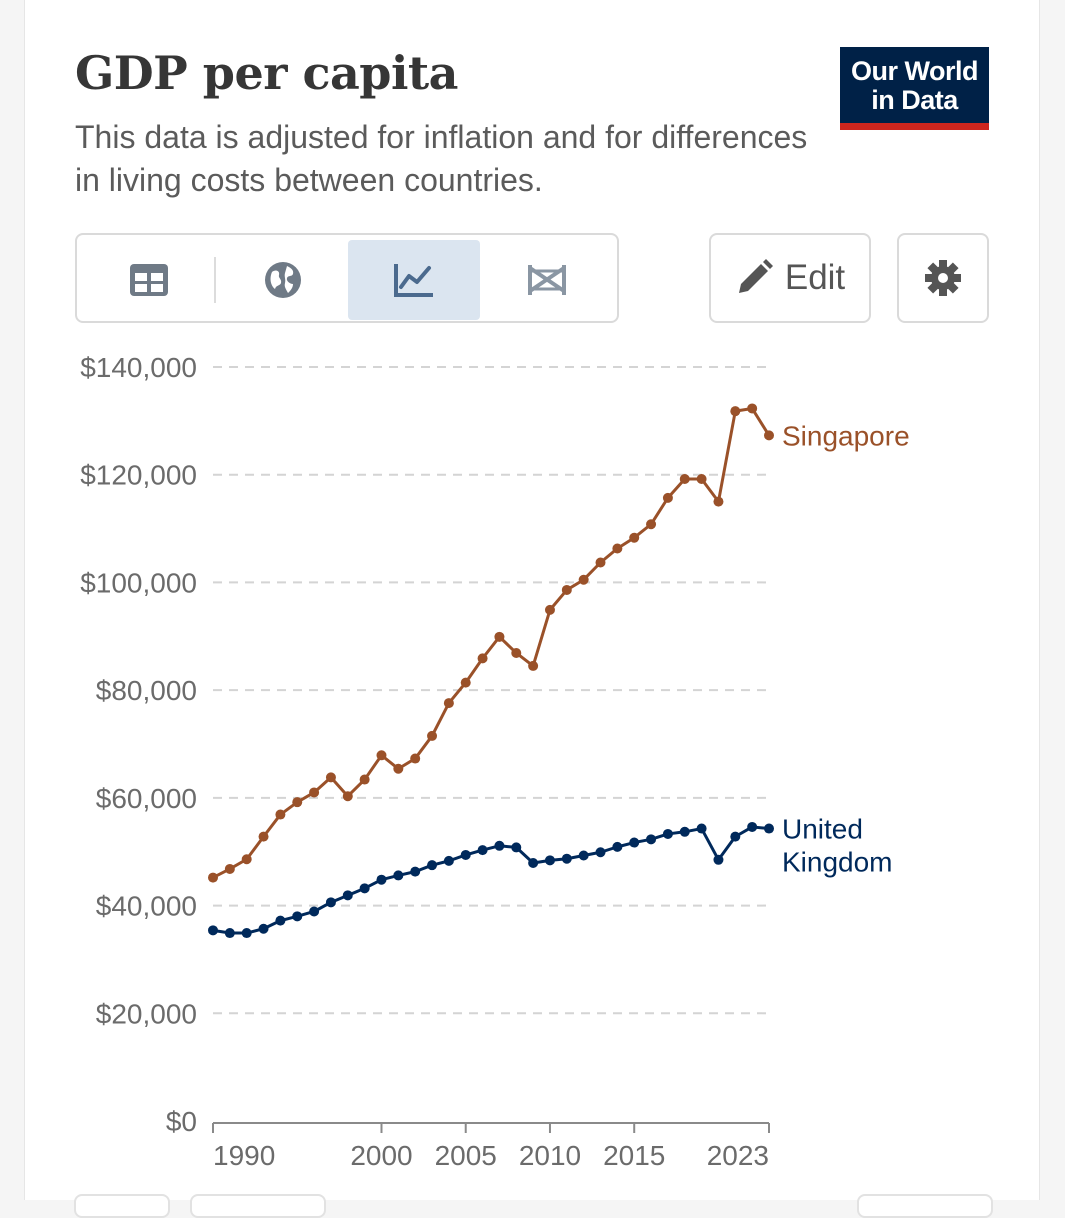 This screenshot has width=1065, height=1218. I want to click on logo-line-2: in Data, so click(914, 100).